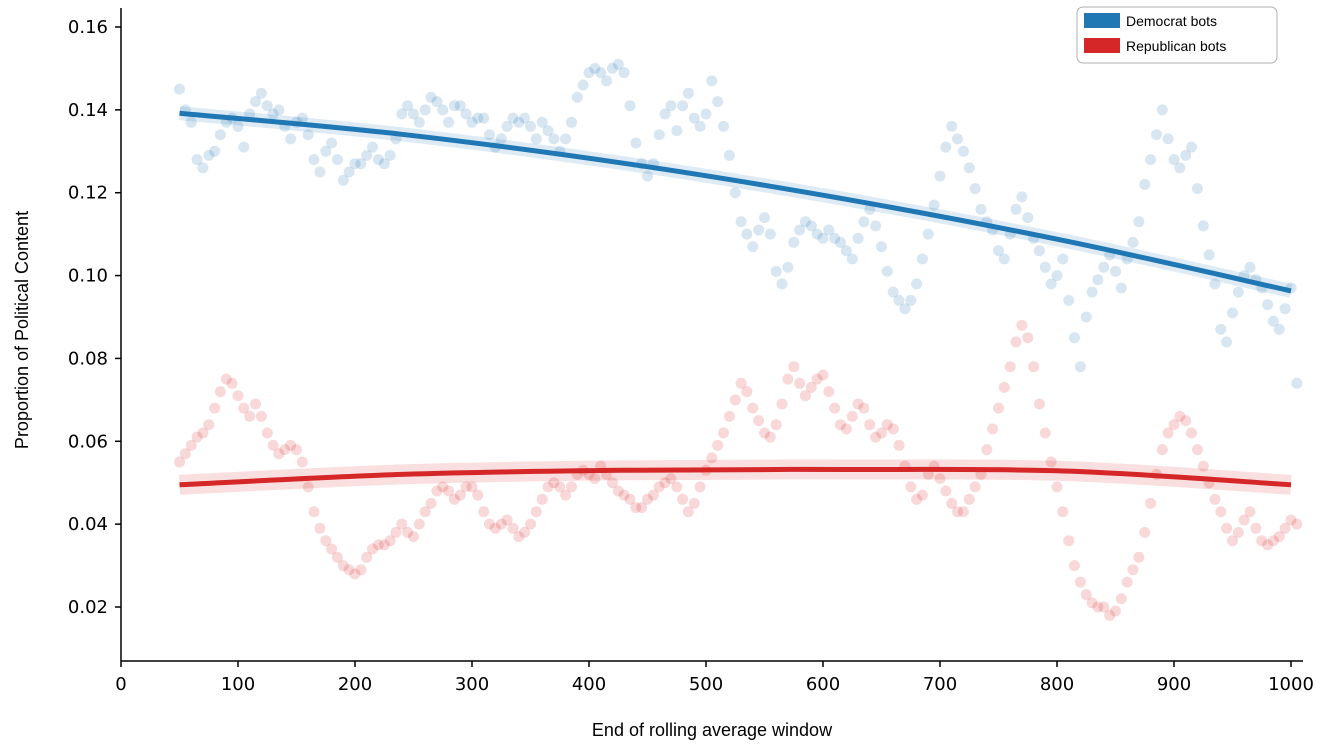 Image resolution: width=1336 pixels, height=744 pixels. Describe the element at coordinates (589, 684) in the screenshot. I see `x-tick-label: 400` at that location.